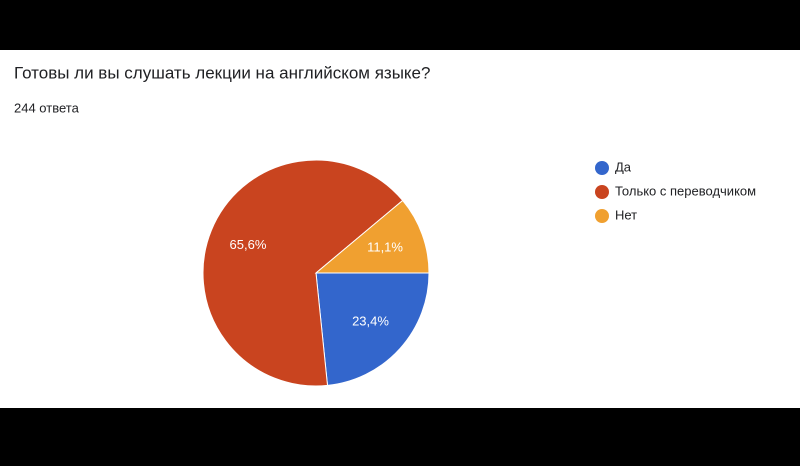 Image resolution: width=800 pixels, height=466 pixels. Describe the element at coordinates (248, 244) in the screenshot. I see `slice-label: 65,6%` at that location.